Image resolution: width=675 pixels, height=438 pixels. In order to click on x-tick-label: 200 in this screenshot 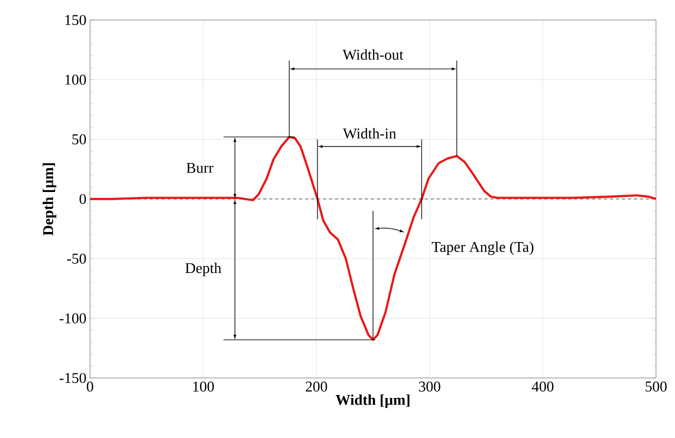, I will do `click(317, 387)`.